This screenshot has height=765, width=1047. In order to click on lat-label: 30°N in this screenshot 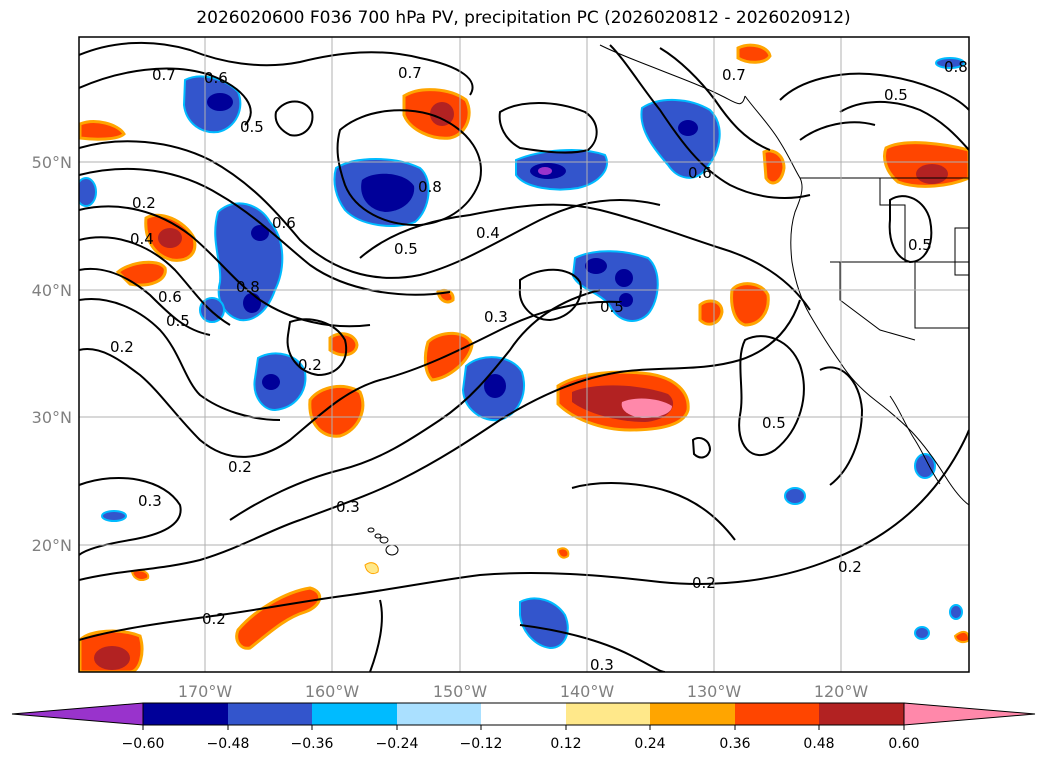, I will do `click(52, 417)`.